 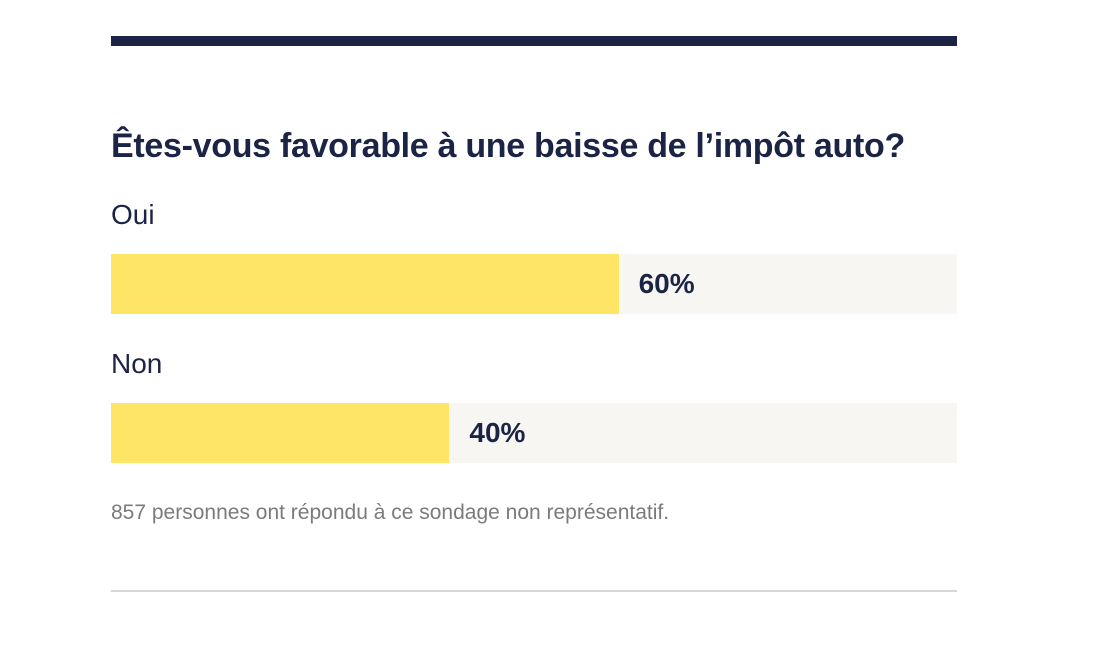 What do you see at coordinates (534, 591) in the screenshot?
I see `bottom-divider` at bounding box center [534, 591].